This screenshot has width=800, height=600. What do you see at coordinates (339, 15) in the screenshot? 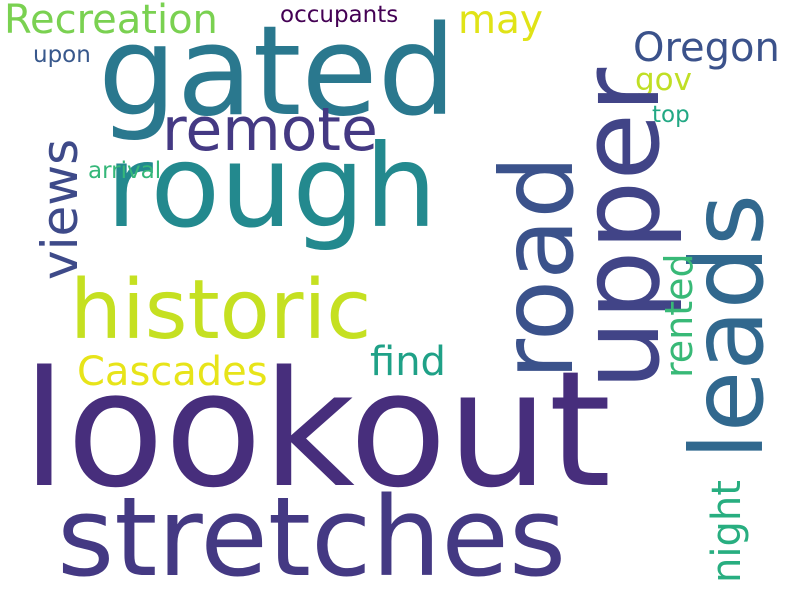
I see `word-occupants: occupants` at bounding box center [339, 15].